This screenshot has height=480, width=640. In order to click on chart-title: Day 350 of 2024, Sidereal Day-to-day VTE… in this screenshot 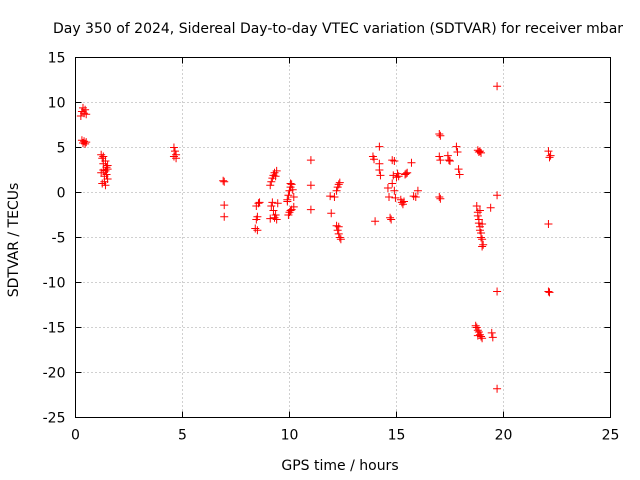, I will do `click(338, 29)`.